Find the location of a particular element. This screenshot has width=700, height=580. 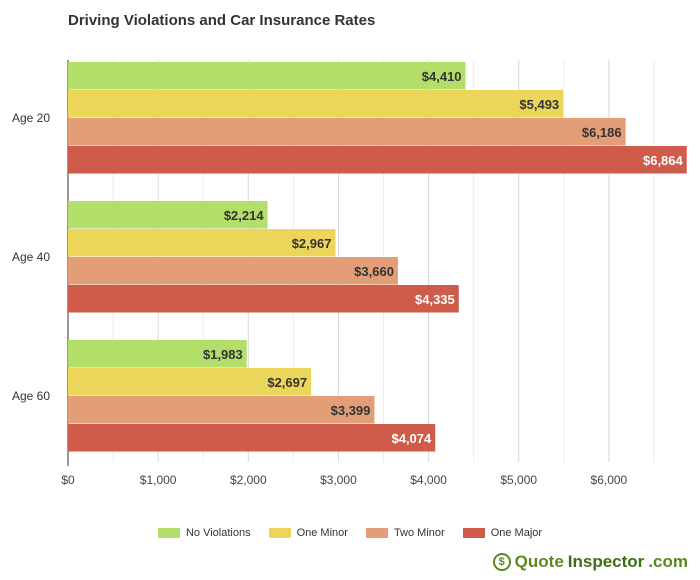

bar-value-label: $3,660 is located at coordinates (374, 271).